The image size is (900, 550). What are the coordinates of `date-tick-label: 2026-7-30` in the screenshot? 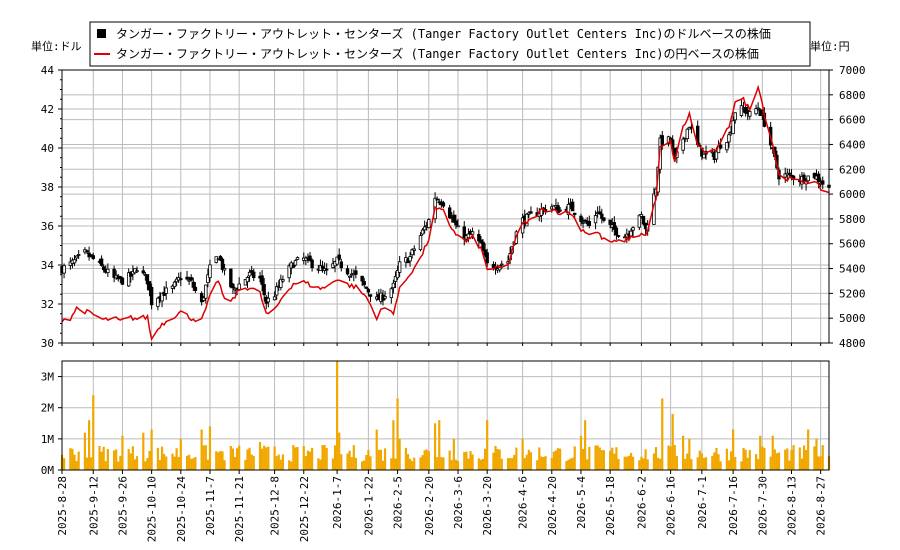 It's located at (762, 506).